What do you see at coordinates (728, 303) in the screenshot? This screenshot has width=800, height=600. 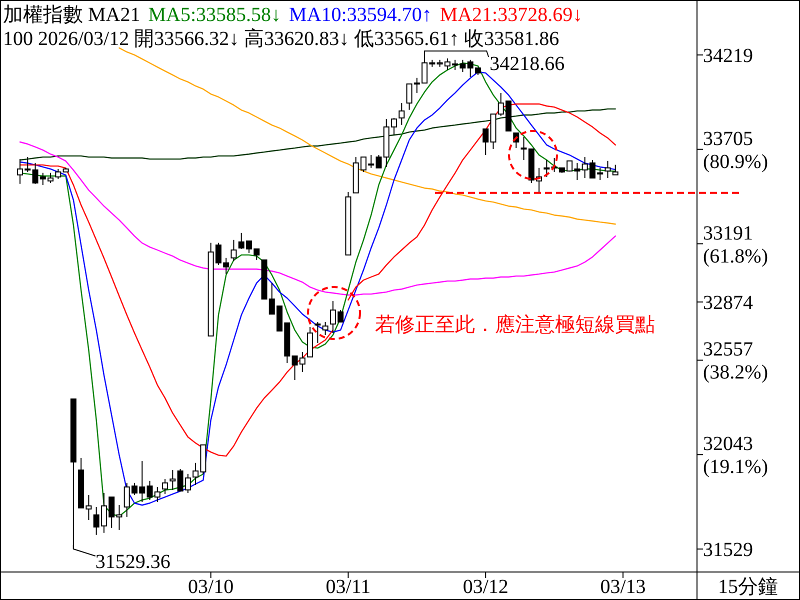 I see `y-tick-label: 32874` at bounding box center [728, 303].